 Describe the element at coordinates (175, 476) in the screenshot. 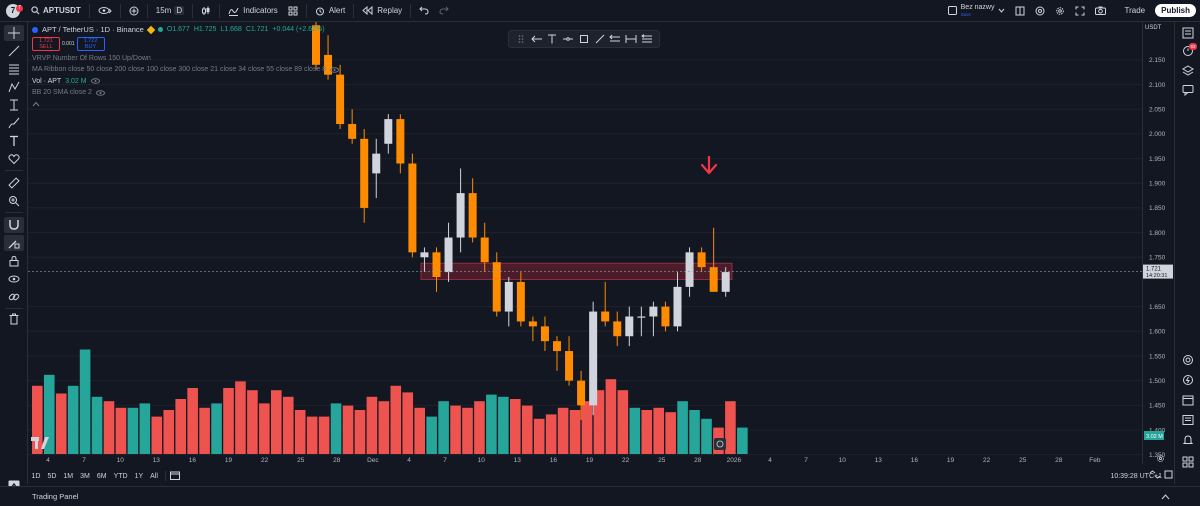

I see `go-to-date-button` at that location.